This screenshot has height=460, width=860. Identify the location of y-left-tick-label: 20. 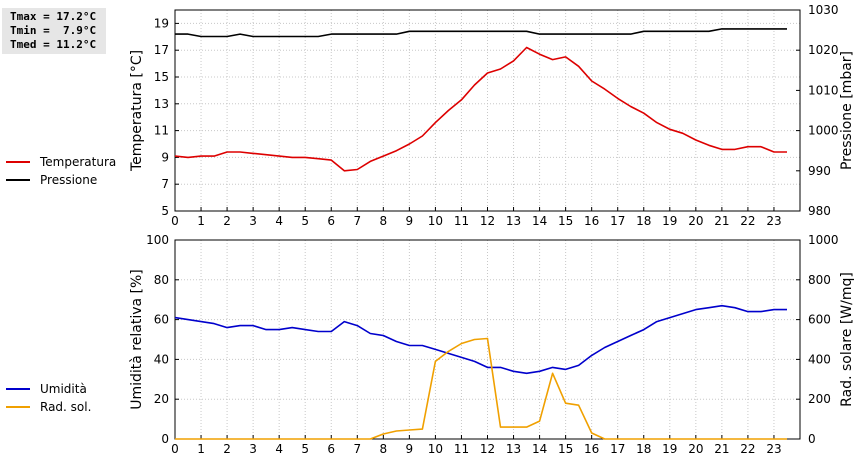
(161, 399).